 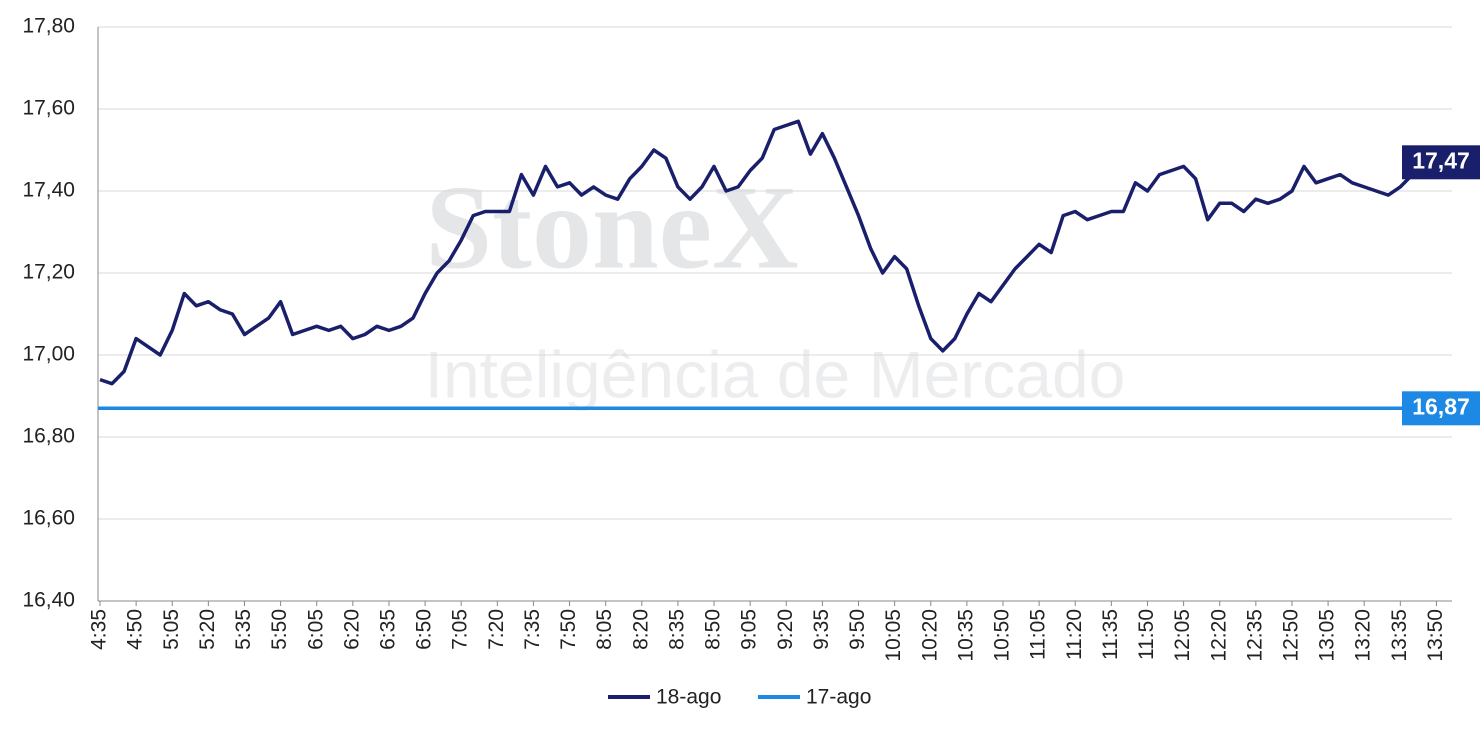 I want to click on y-tick-label: 17,40, so click(x=48, y=190).